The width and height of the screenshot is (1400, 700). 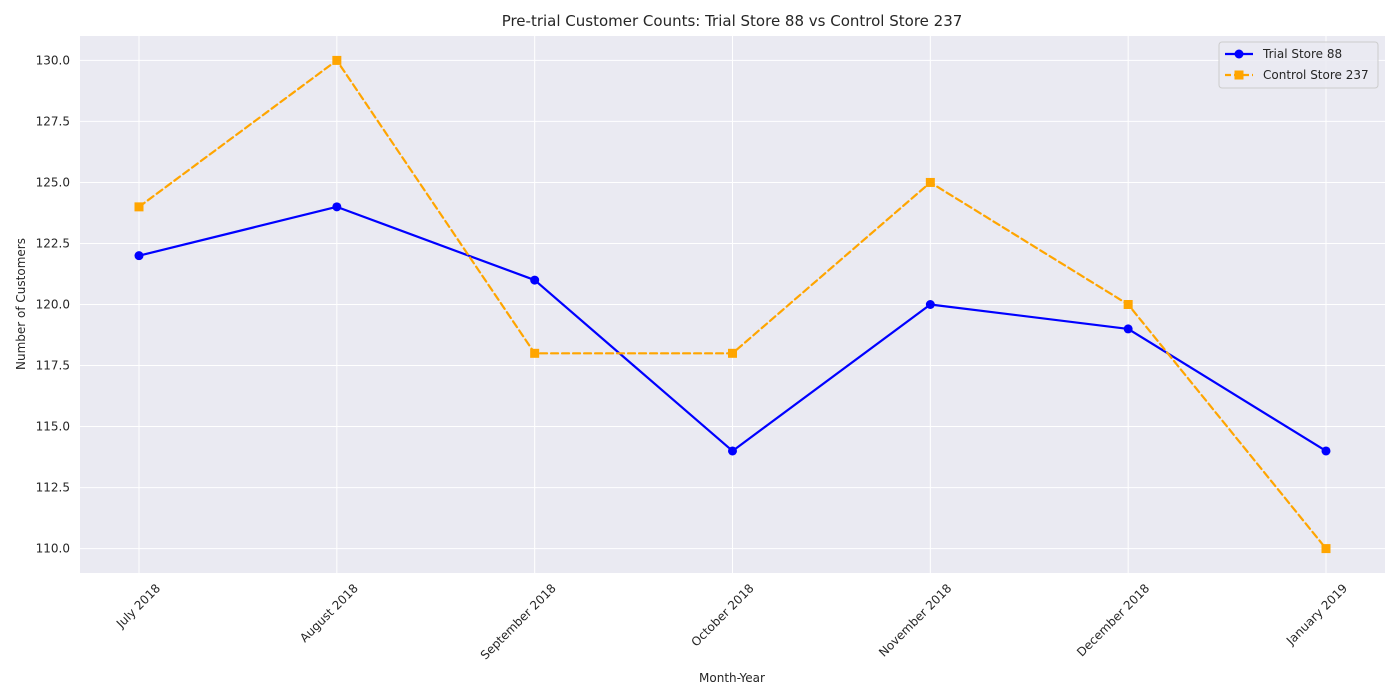 I want to click on y-tick-label: 127.5, so click(x=53, y=121).